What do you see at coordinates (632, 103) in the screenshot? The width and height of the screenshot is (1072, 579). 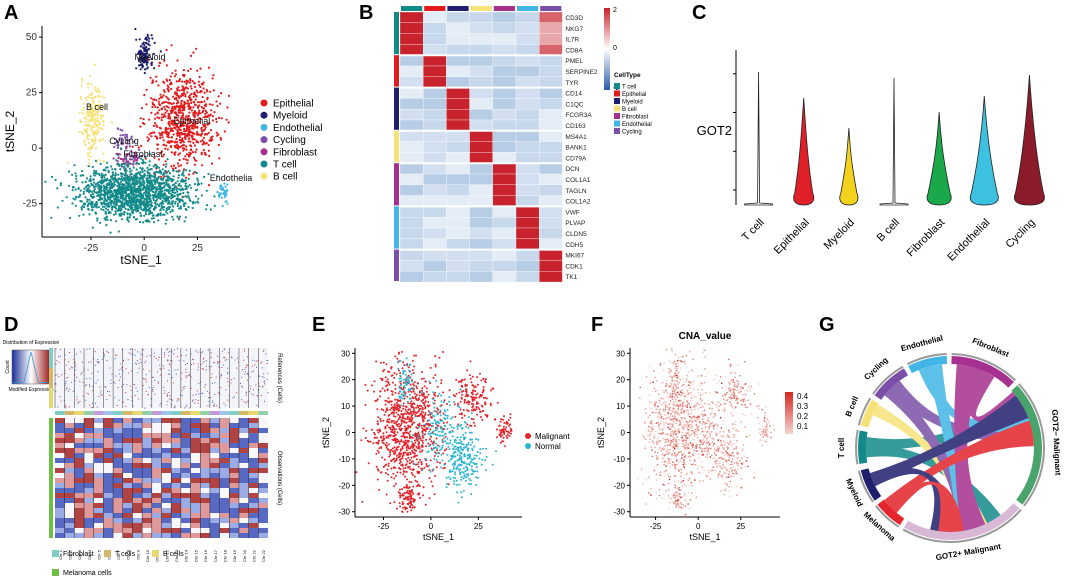 I see `legend-label: Myeloid` at bounding box center [632, 103].